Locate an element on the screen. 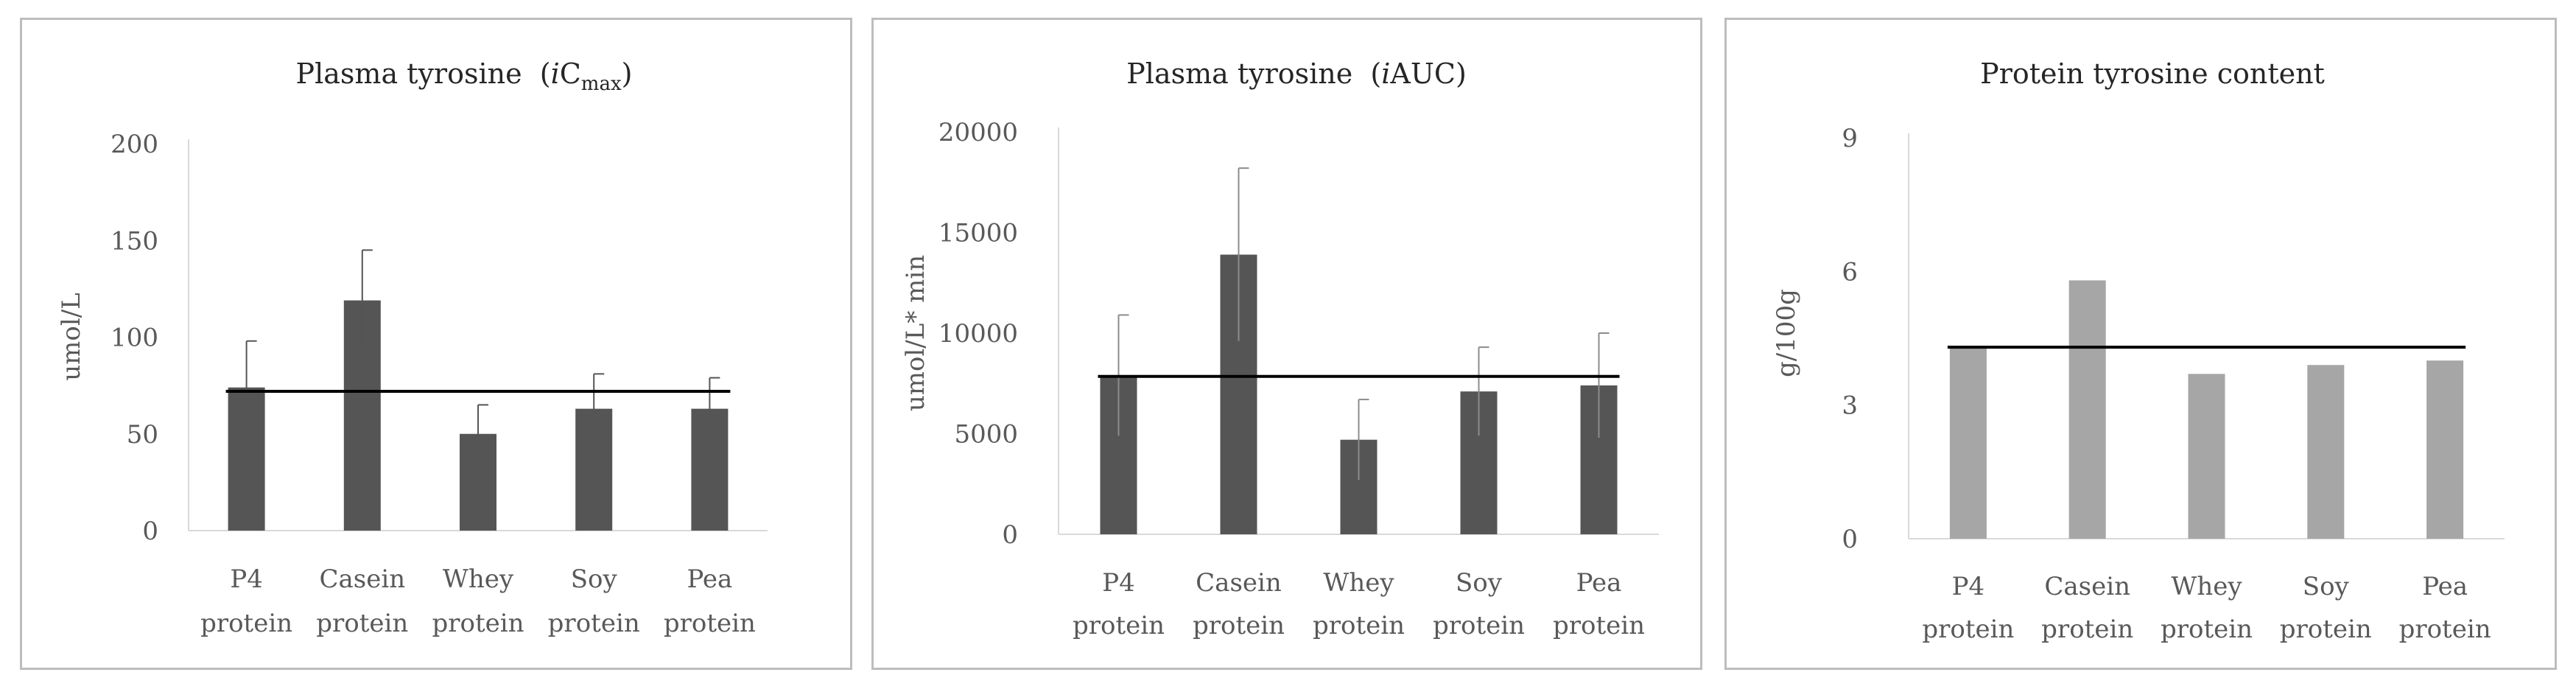  y-tick-label: 200 is located at coordinates (134, 144).